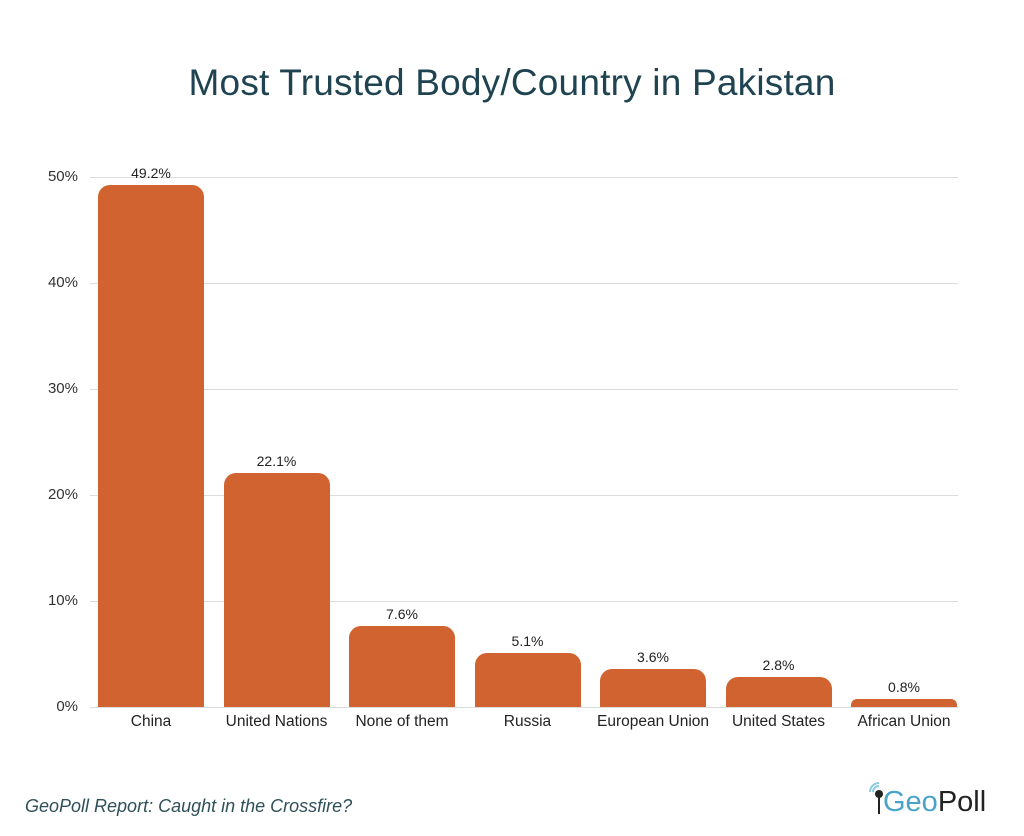  I want to click on logo-geo-text: Geo, so click(910, 802).